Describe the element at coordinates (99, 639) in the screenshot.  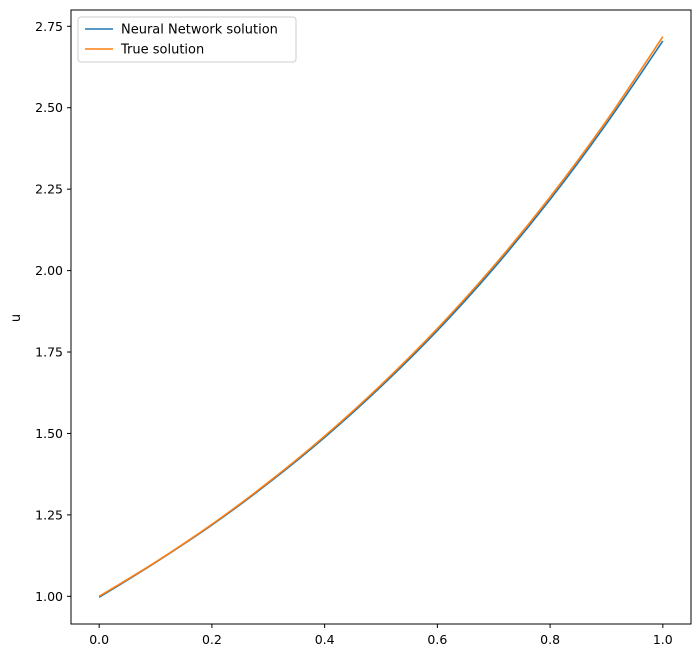
I see `x-tick-label: 0.0` at that location.